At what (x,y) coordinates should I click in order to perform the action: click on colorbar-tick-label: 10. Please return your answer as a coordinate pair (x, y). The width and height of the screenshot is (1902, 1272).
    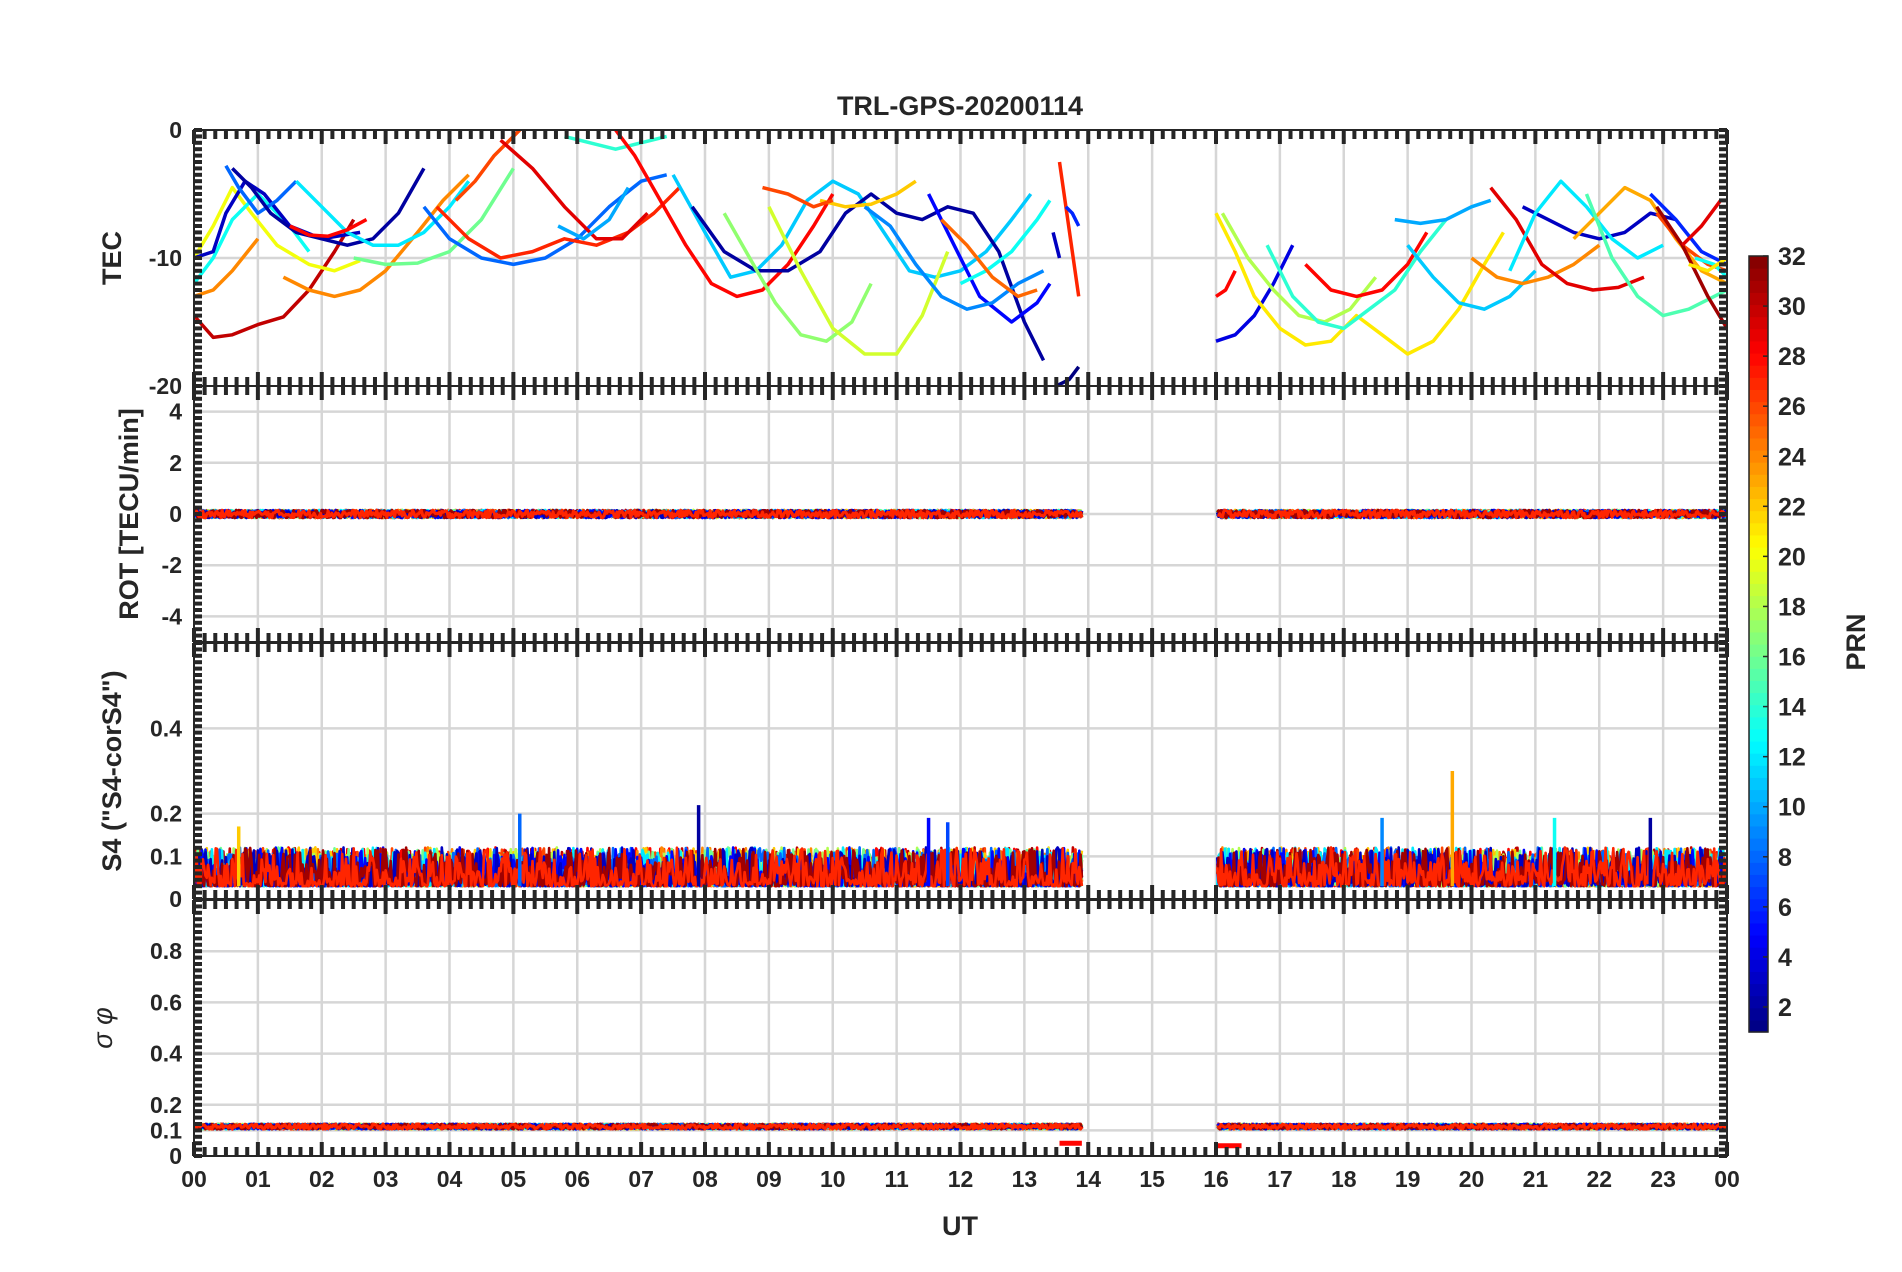
    Looking at the image, I should click on (1792, 808).